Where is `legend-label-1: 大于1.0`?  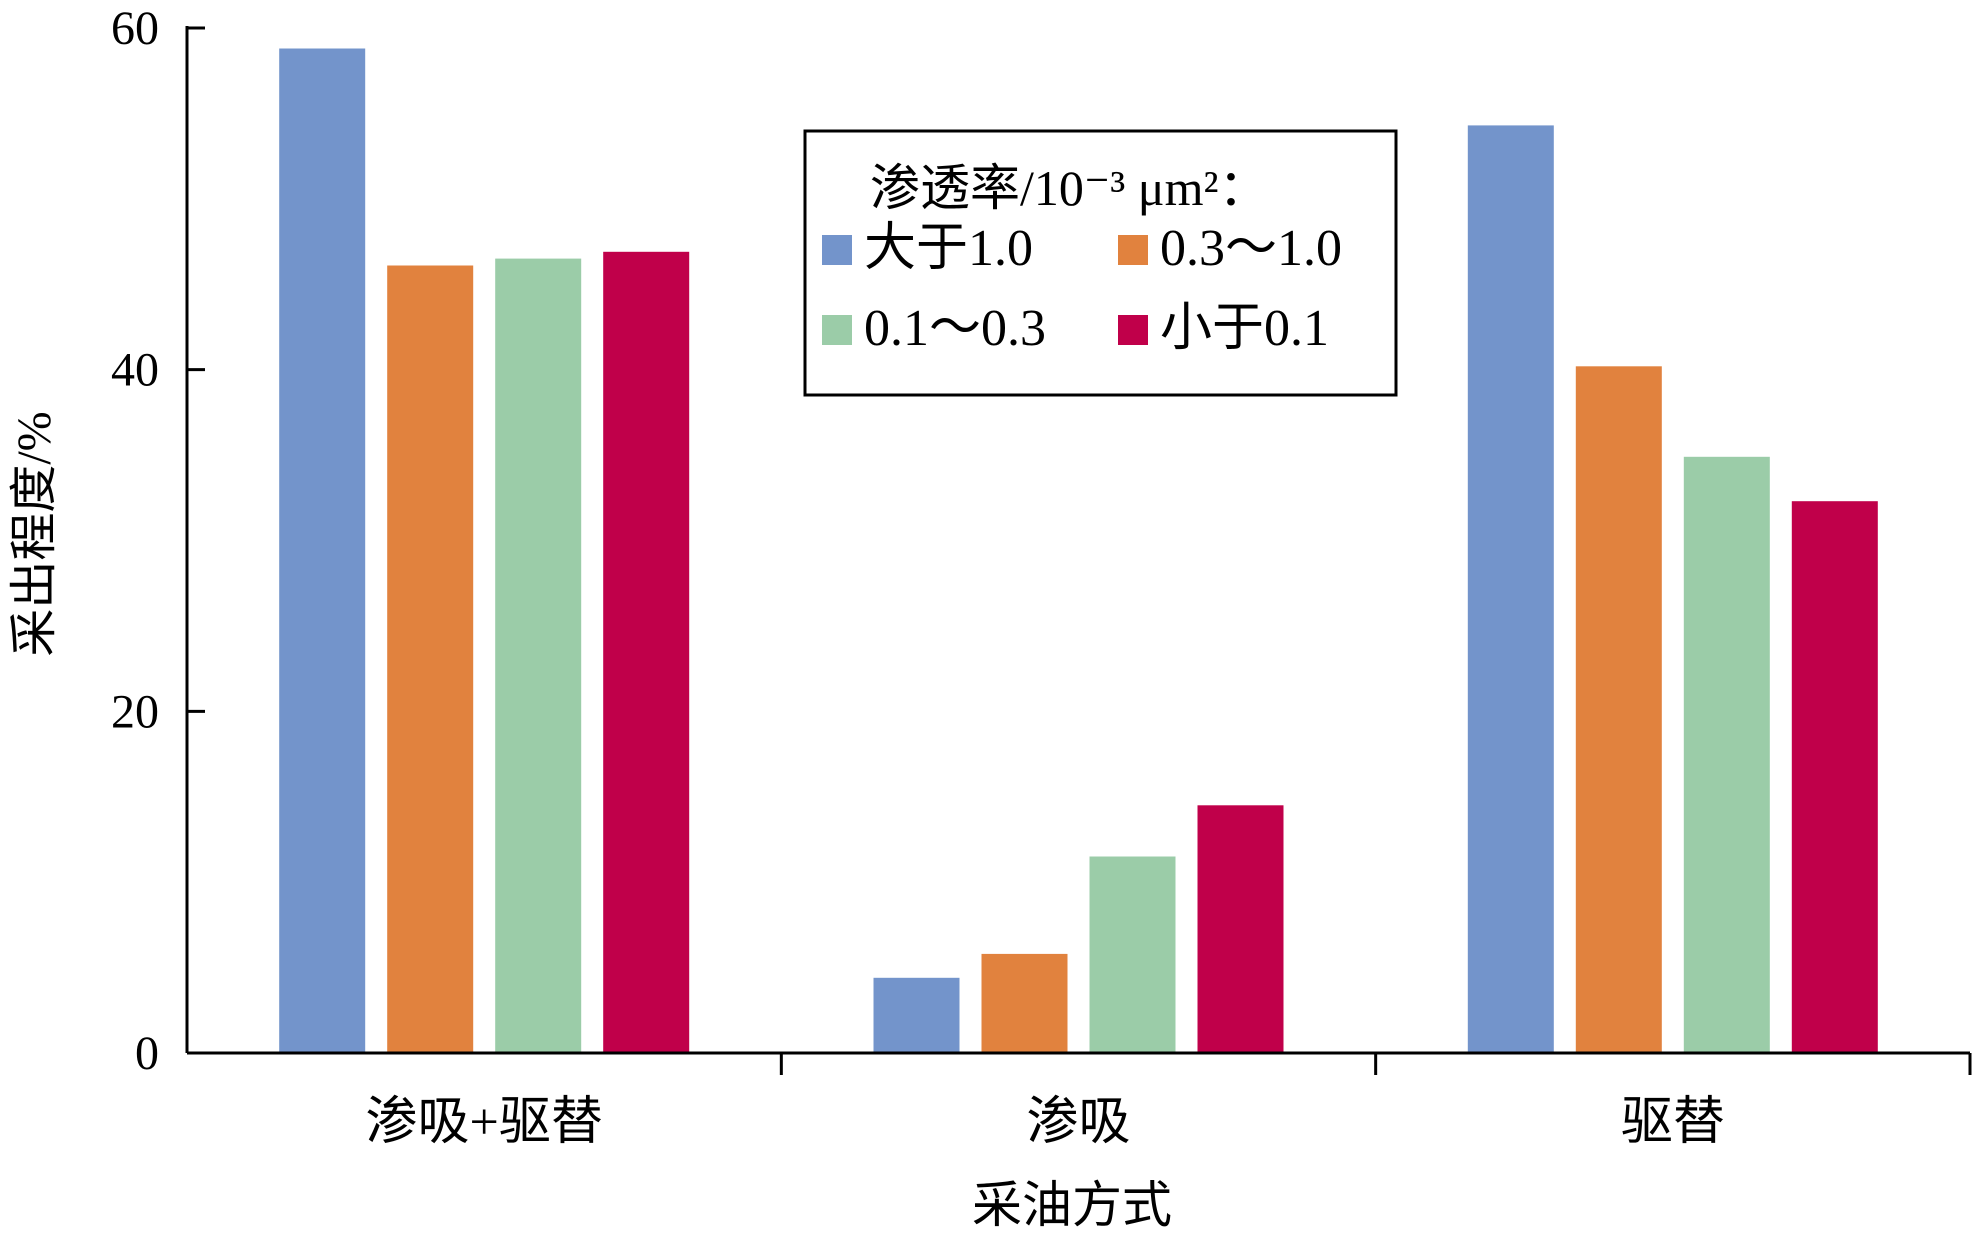
legend-label-1: 大于1.0 is located at coordinates (948, 248).